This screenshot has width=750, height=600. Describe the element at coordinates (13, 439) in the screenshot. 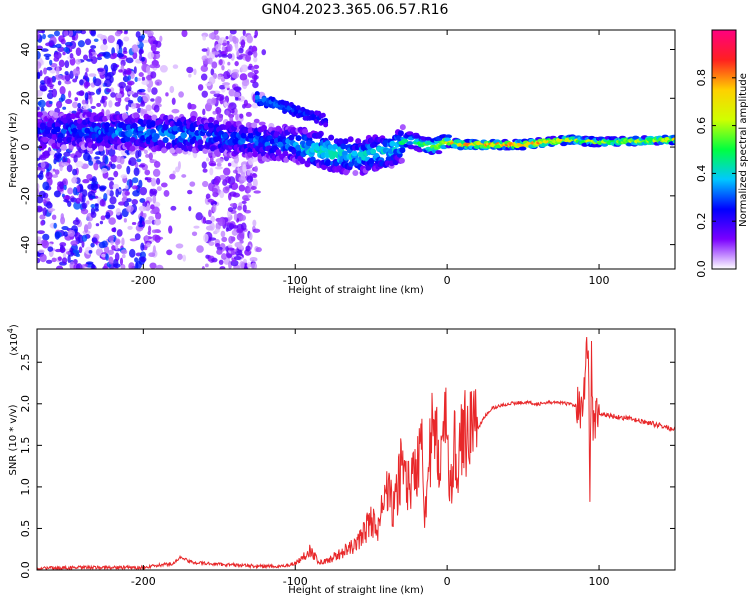

I see `snr-y-label: SNR (10 * v/v)` at that location.